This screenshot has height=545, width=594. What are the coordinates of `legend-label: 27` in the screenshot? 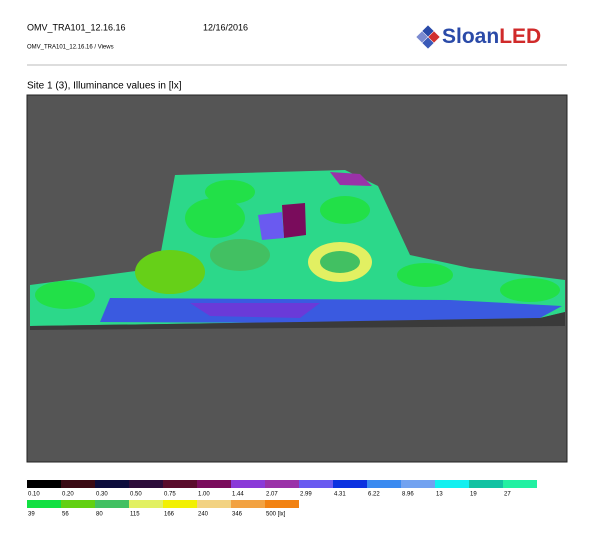 It's located at (507, 495).